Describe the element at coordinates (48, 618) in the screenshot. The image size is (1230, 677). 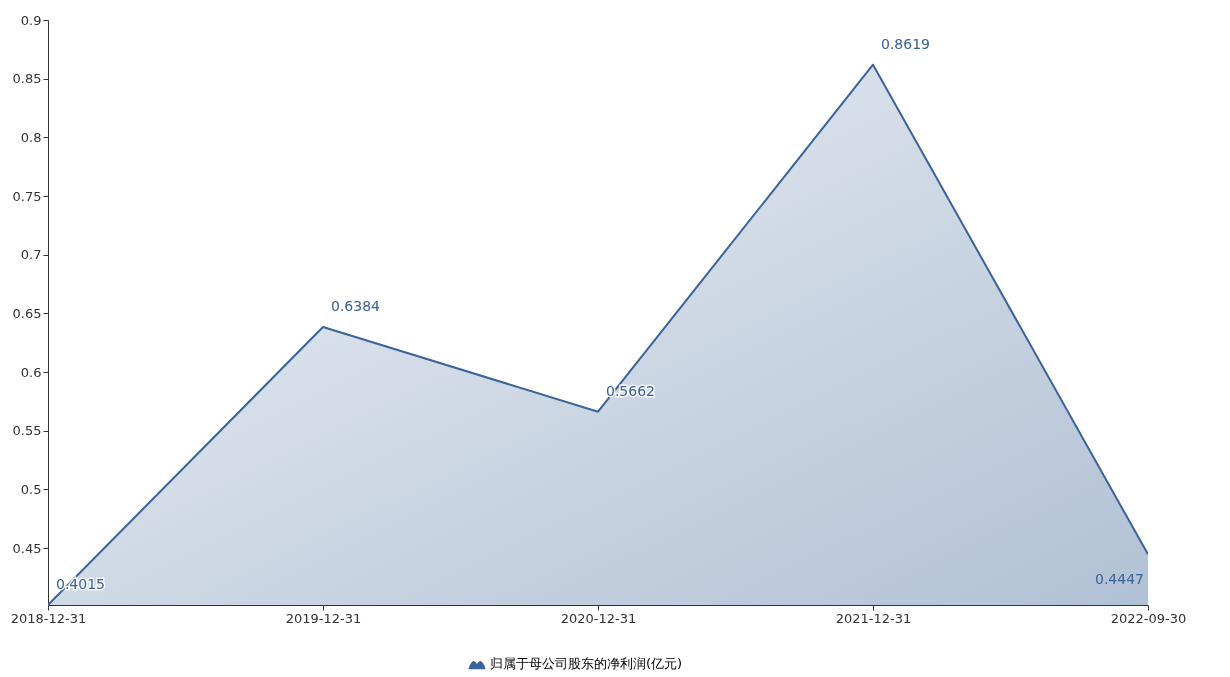
I see `x-tick-label: 2018-12-31` at that location.